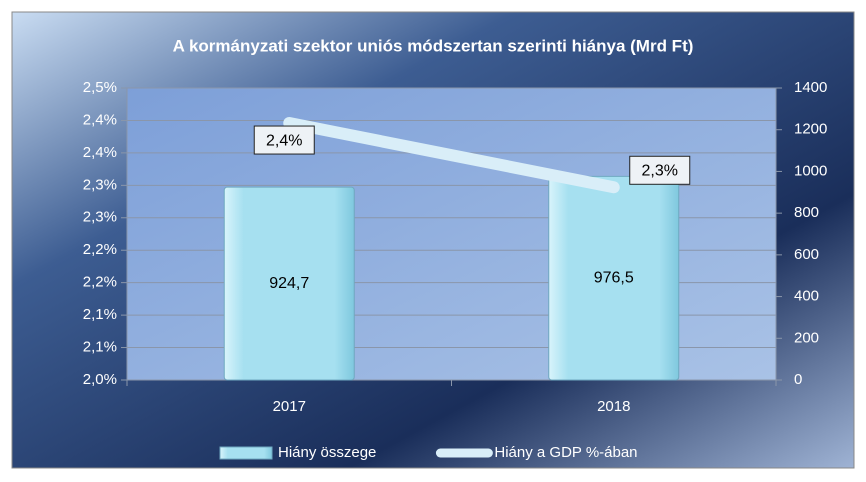 The width and height of the screenshot is (866, 482). I want to click on y2-tick-label: 400, so click(806, 296).